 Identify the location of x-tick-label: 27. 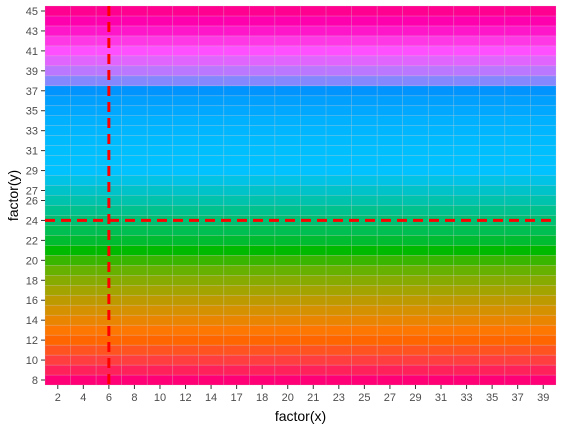
(390, 398).